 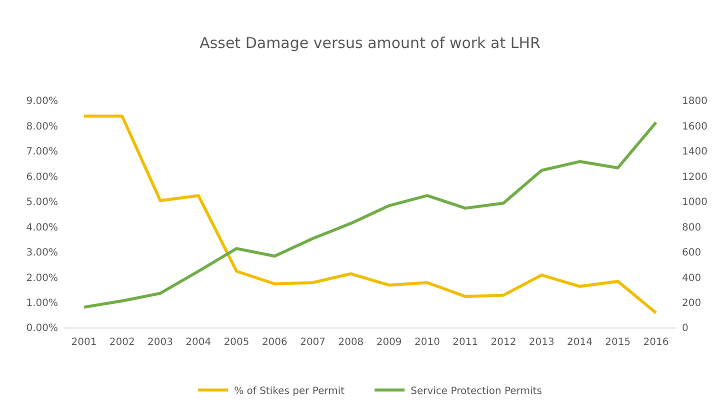 What do you see at coordinates (42, 102) in the screenshot?
I see `y-tick-label: 9.00%` at bounding box center [42, 102].